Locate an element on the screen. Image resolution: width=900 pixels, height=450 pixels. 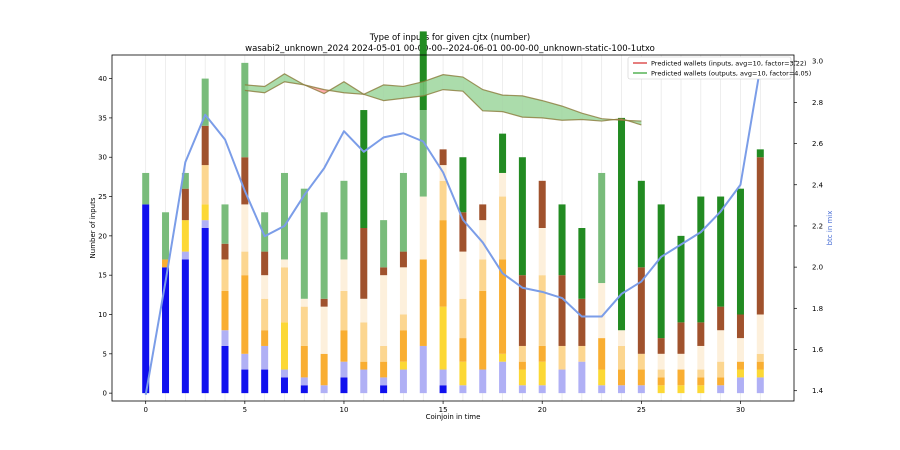
y2-tick-label: 2.8 is located at coordinates (817, 103).